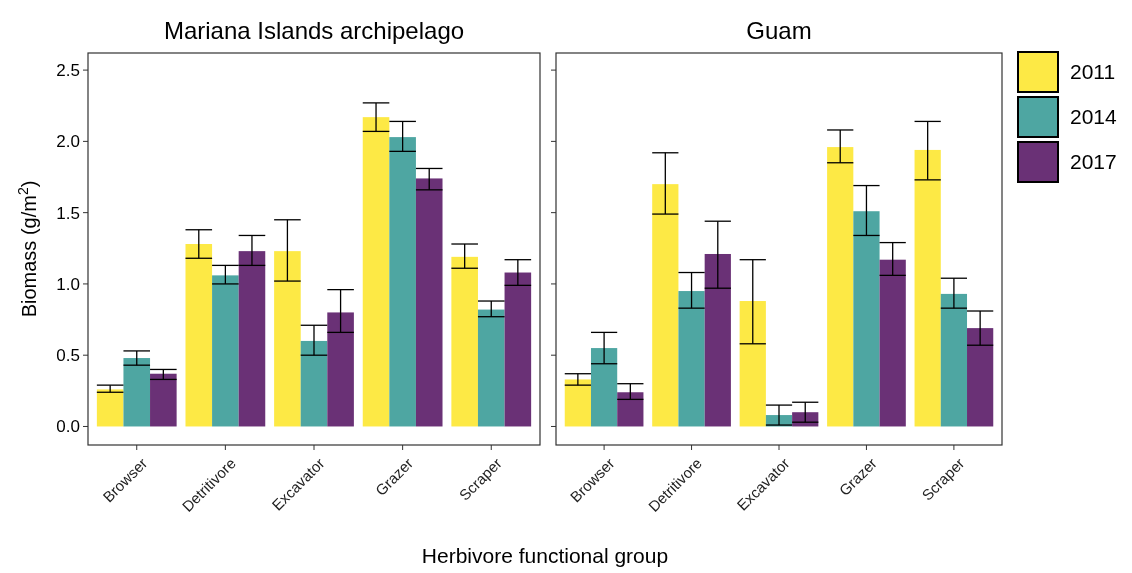  Describe the element at coordinates (779, 30) in the screenshot. I see `chart-title: Guam` at that location.